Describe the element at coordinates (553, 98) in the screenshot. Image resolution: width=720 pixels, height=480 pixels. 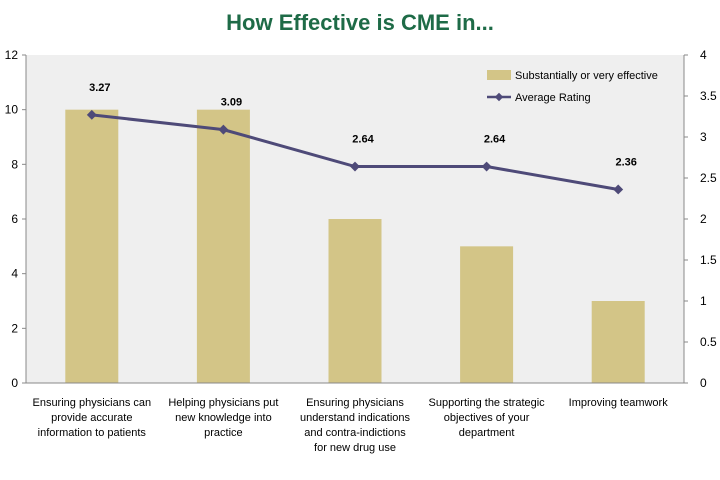
I see `legend-line-label: Average Rating` at that location.